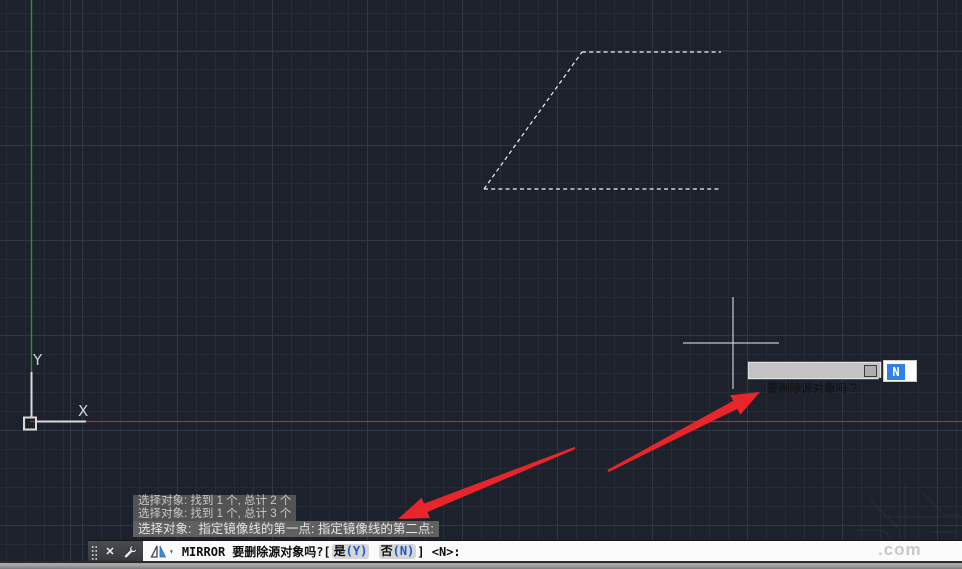 The height and width of the screenshot is (569, 962). Describe the element at coordinates (203, 551) in the screenshot. I see `command-name: MIRROR` at that location.